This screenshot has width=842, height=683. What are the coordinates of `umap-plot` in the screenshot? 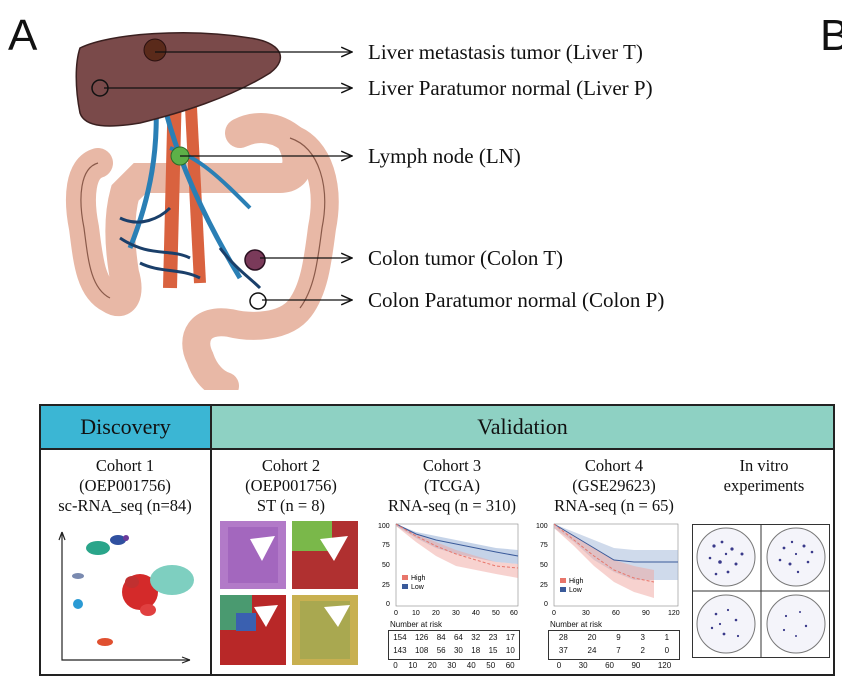 It's located at (126, 597).